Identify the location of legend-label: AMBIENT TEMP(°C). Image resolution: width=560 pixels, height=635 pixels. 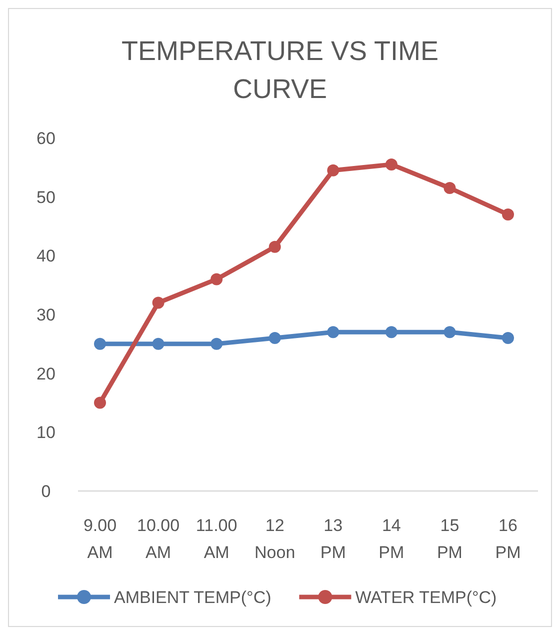
(193, 597).